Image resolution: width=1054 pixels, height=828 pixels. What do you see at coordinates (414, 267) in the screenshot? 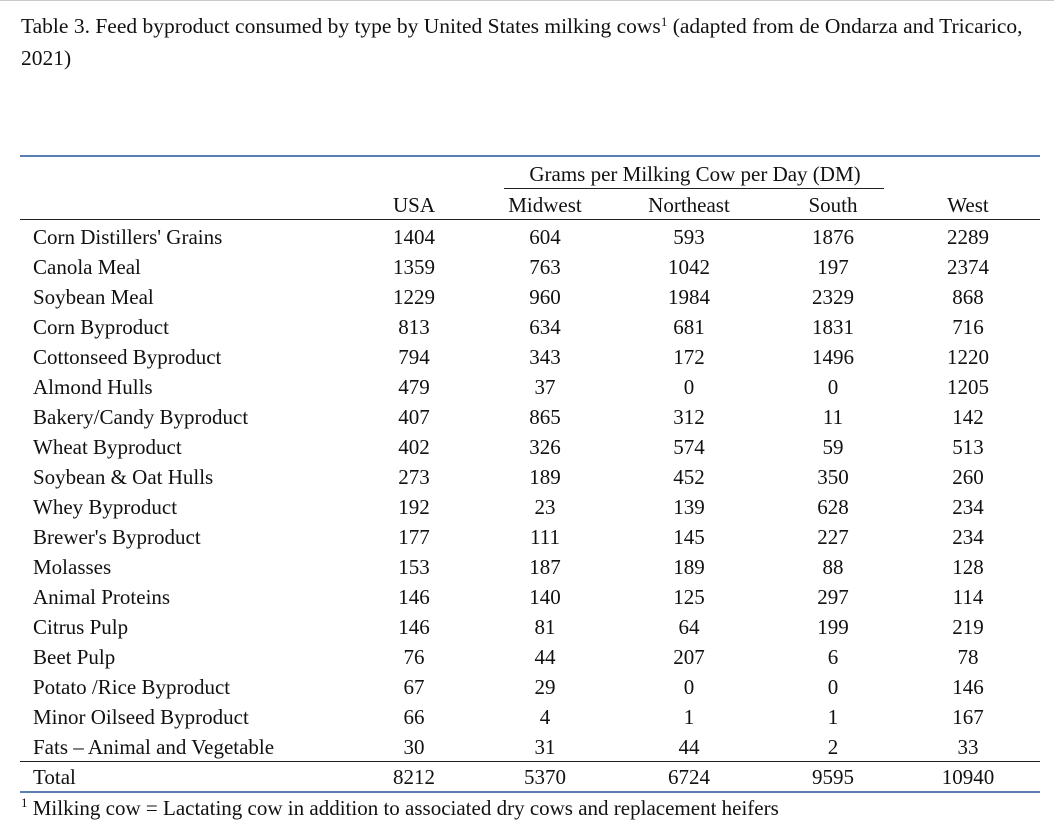
I see `cell-usa: 1359` at bounding box center [414, 267].